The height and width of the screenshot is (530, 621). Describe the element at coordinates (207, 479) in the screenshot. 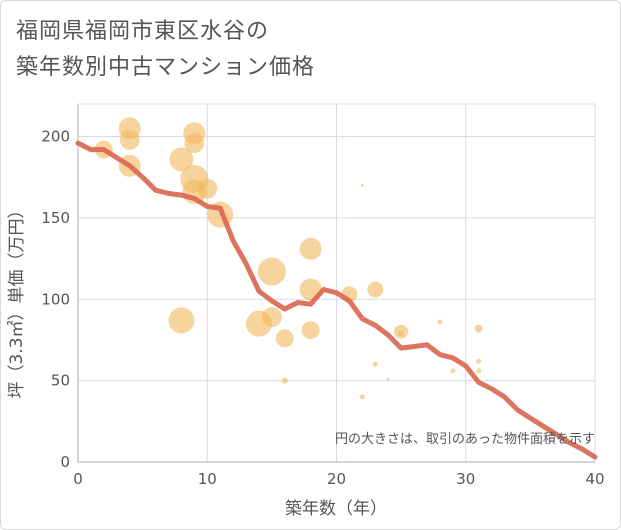

I see `x-tick-label: 10` at that location.